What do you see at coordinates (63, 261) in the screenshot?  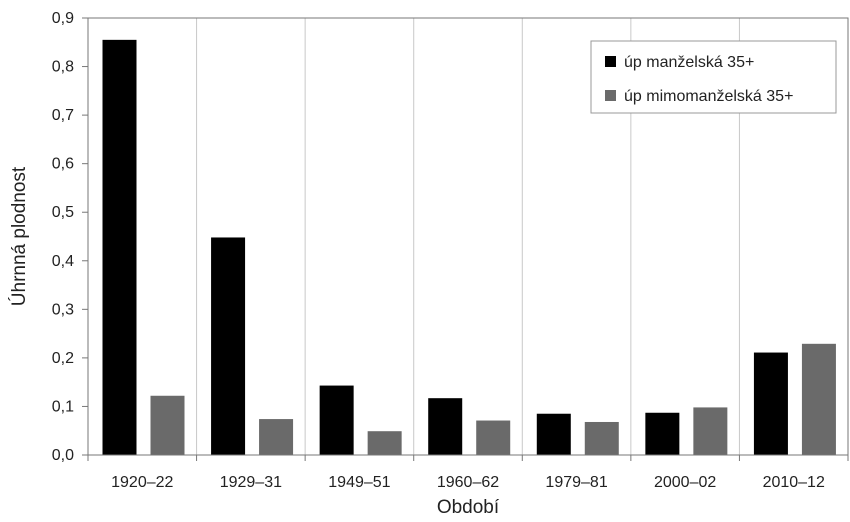 I see `y-tick-label: 0,4` at bounding box center [63, 261].